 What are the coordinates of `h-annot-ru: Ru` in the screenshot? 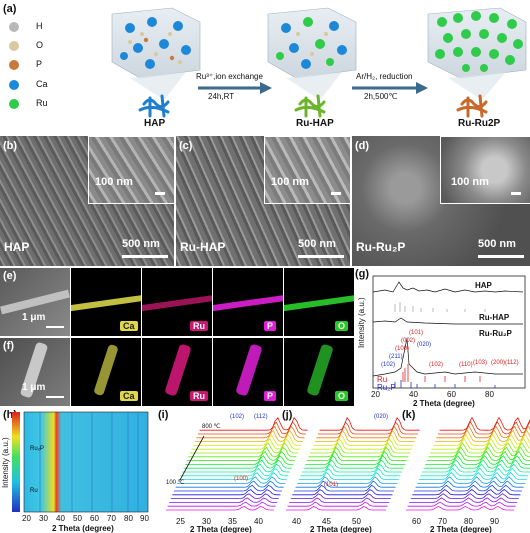 It's located at (34, 491).